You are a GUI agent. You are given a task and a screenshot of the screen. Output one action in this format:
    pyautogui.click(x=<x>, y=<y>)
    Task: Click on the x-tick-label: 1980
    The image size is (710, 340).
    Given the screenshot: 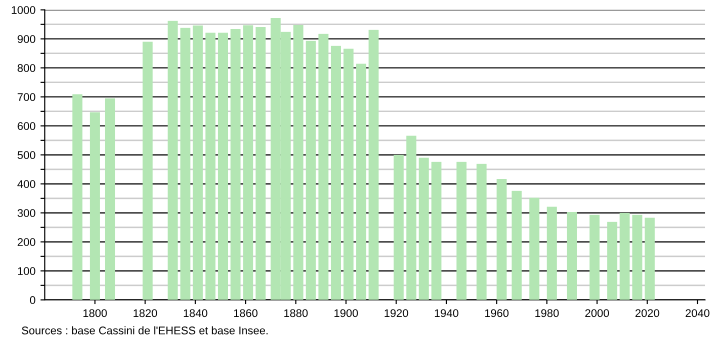 What is the action you would take?
    pyautogui.click(x=547, y=313)
    